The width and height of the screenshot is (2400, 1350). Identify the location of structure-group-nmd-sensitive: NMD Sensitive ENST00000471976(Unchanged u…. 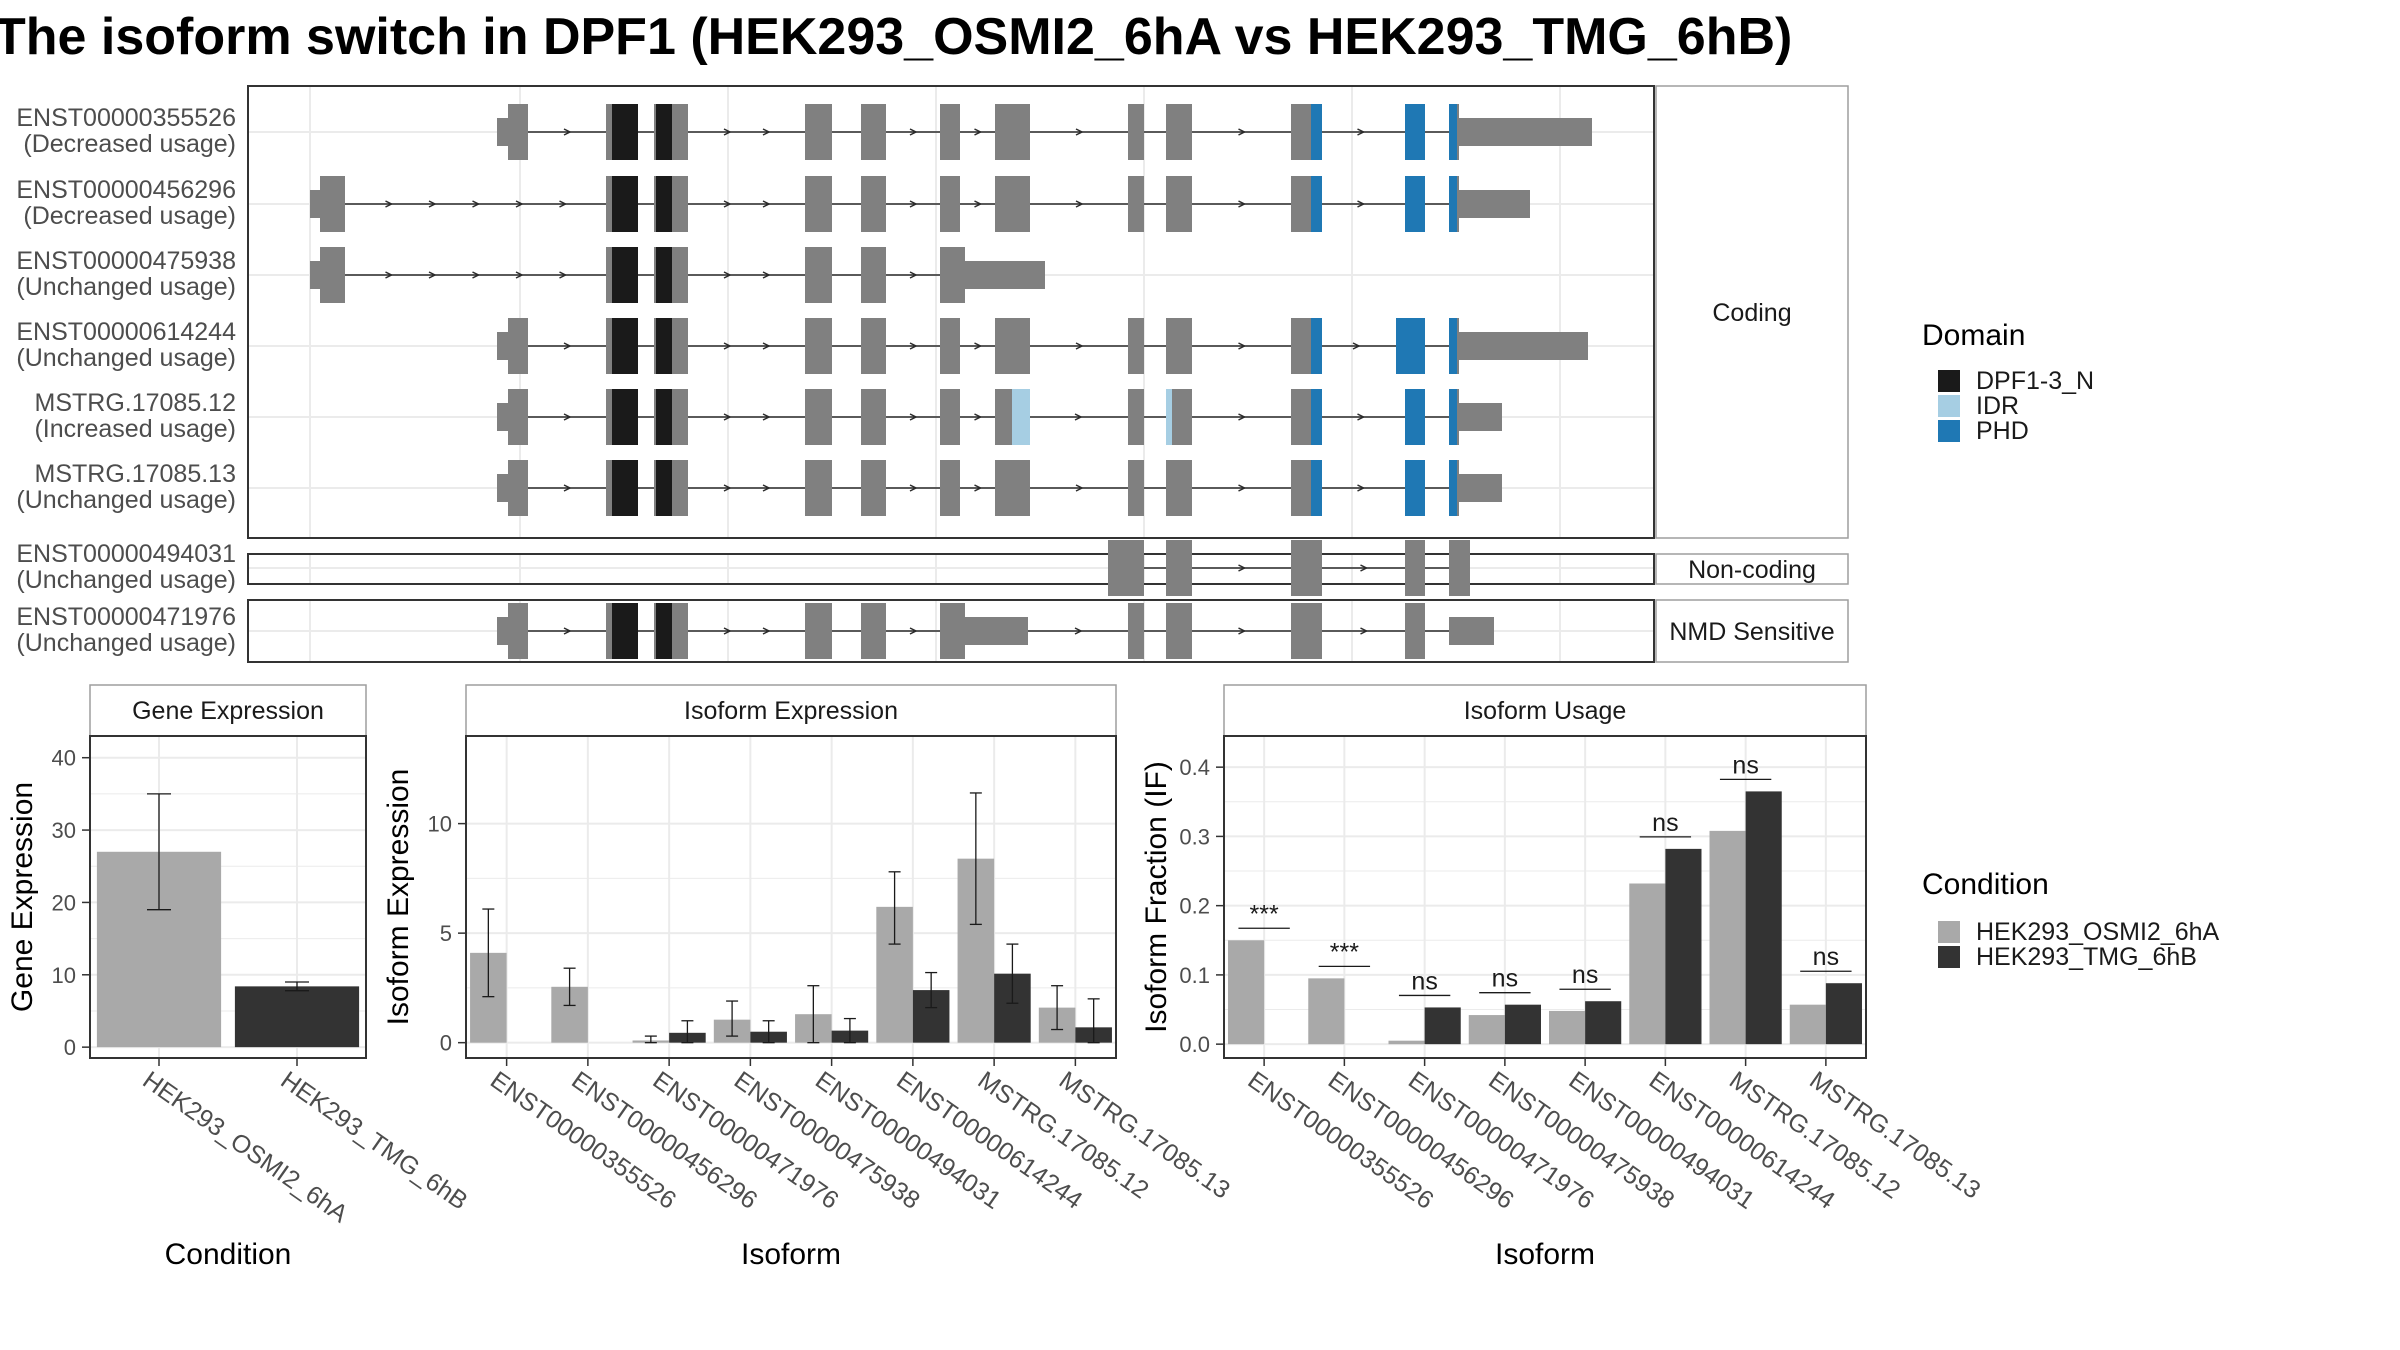
(932, 631).